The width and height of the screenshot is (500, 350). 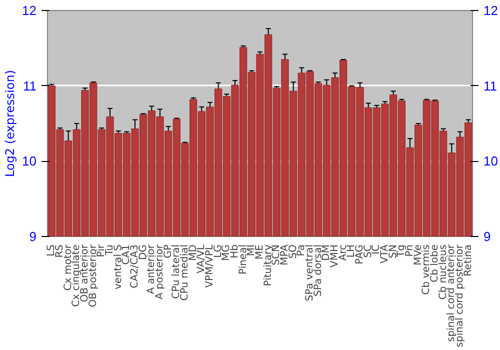 What do you see at coordinates (487, 236) in the screenshot?
I see `y2-tick-label: 9` at bounding box center [487, 236].